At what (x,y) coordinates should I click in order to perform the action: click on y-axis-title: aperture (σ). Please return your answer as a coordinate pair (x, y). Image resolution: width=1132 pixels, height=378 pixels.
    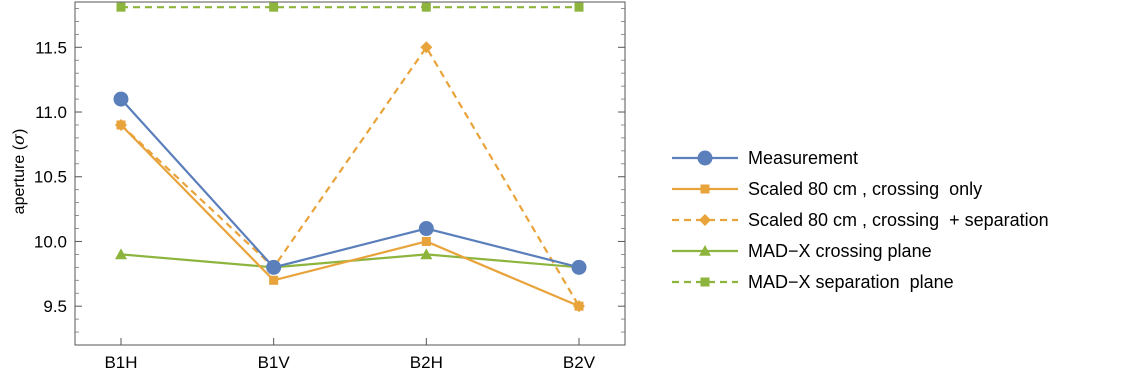
    Looking at the image, I should click on (18, 172).